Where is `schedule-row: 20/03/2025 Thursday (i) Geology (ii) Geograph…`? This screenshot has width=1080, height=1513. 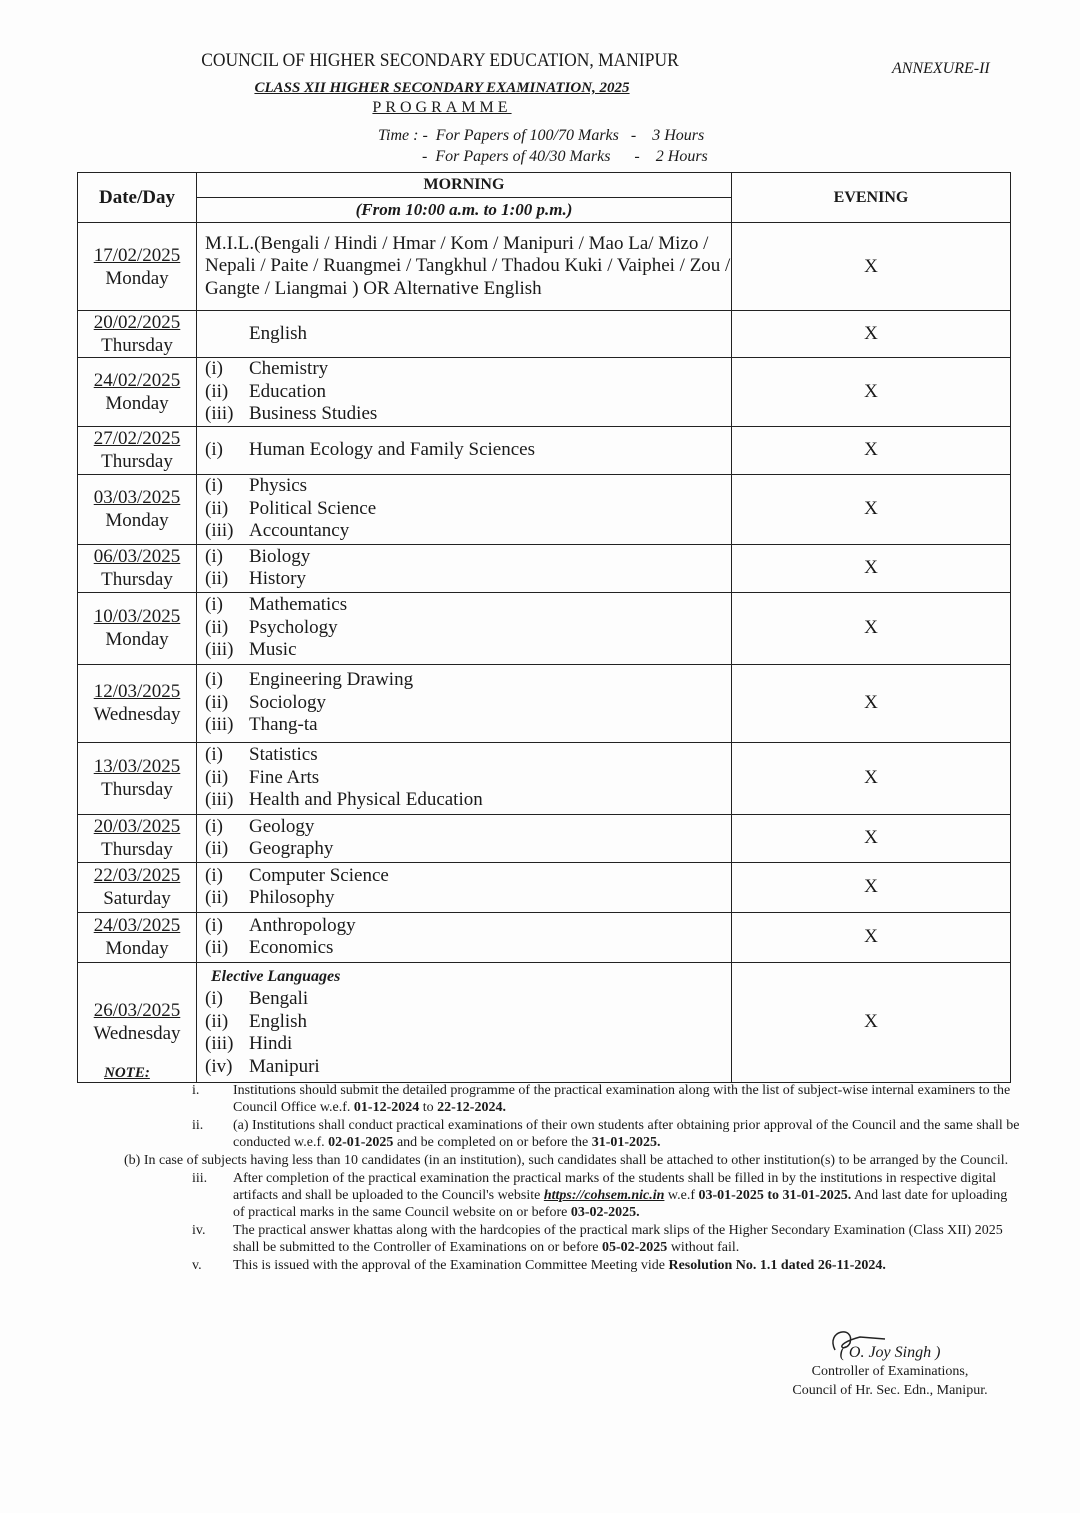 schedule-row: 20/03/2025 Thursday (i) Geology (ii) Geograph… is located at coordinates (544, 838).